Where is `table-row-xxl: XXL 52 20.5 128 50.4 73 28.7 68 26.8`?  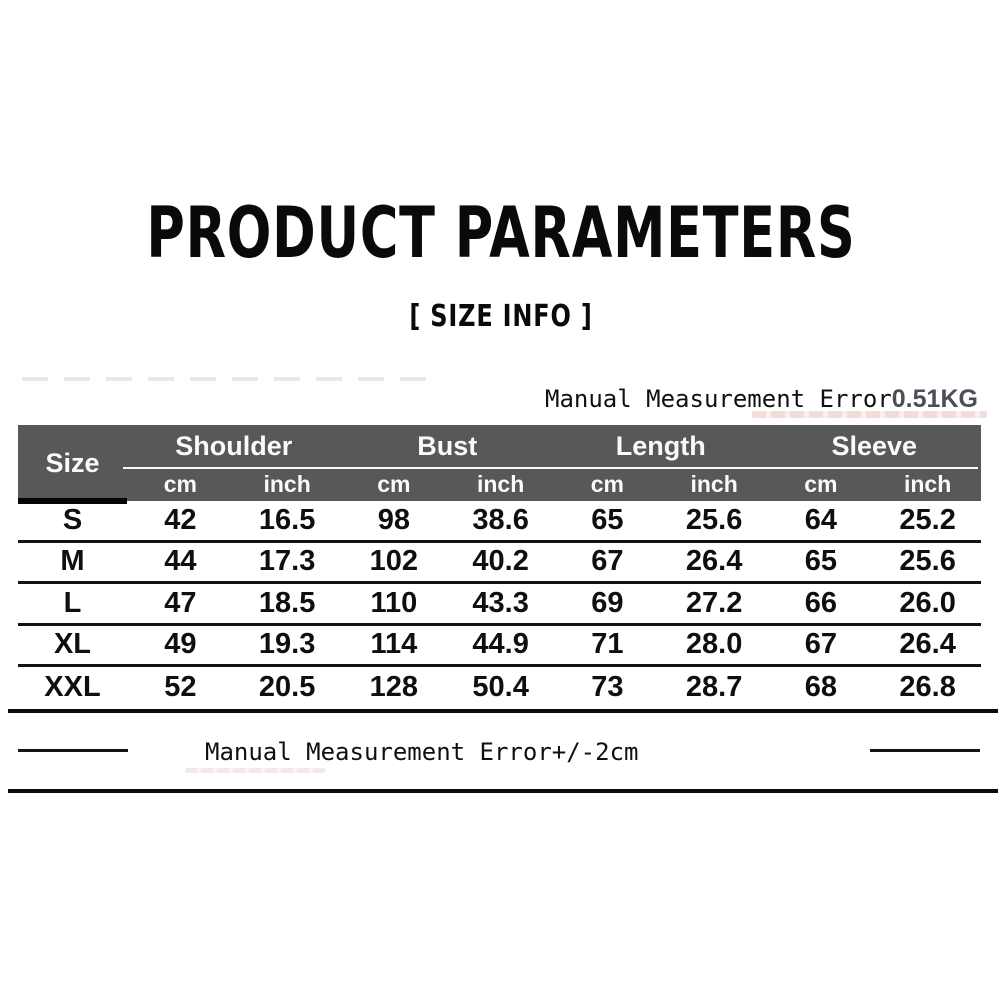
table-row-xxl: XXL 52 20.5 128 50.4 73 28.7 68 26.8 is located at coordinates (499, 688).